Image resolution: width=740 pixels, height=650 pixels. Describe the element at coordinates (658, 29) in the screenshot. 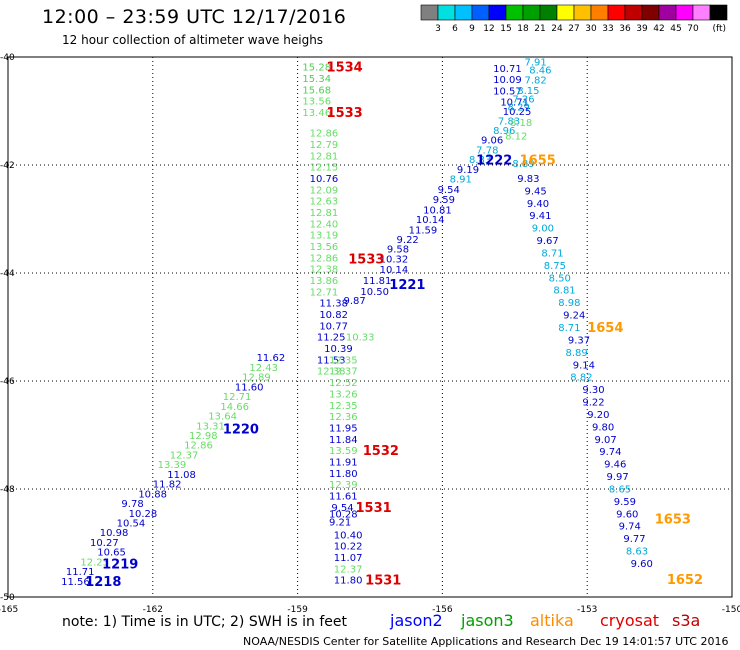

I see `colorbar-label: 42` at that location.